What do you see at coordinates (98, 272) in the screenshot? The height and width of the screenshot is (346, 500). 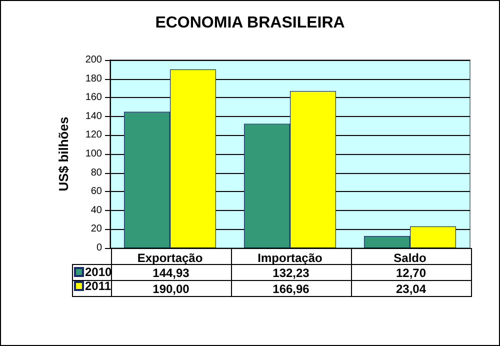 I see `legend-label: 2010` at bounding box center [98, 272].